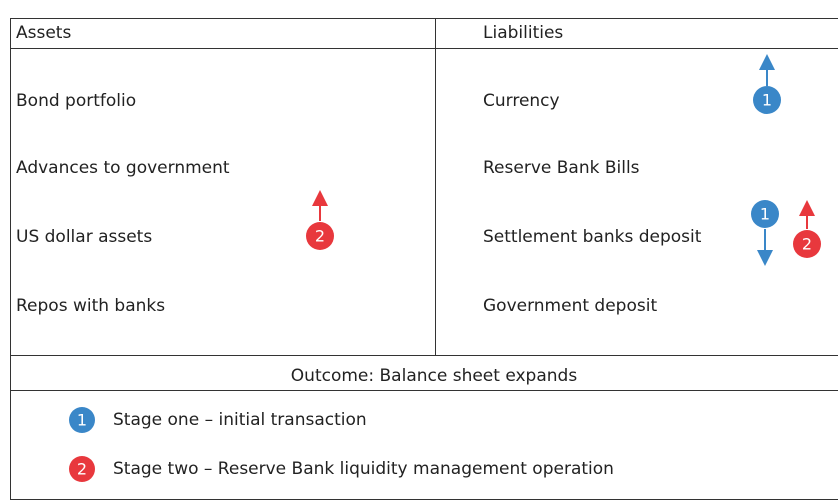  Describe the element at coordinates (767, 88) in the screenshot. I see `marker-blue-top: 1` at that location.